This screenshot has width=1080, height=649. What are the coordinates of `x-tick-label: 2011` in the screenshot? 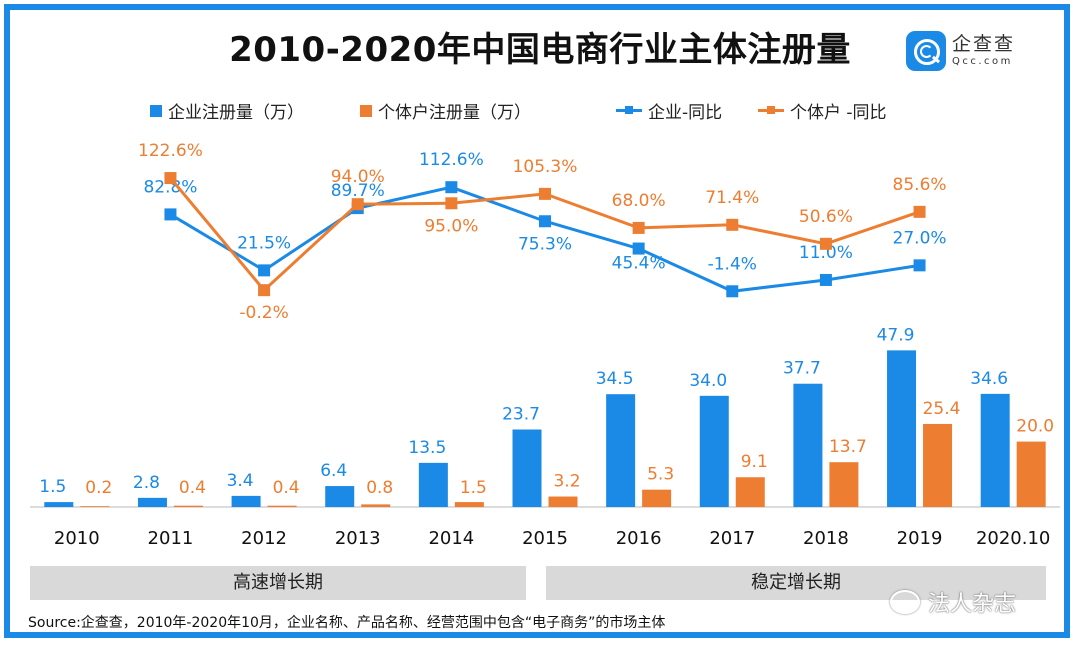 It's located at (171, 538).